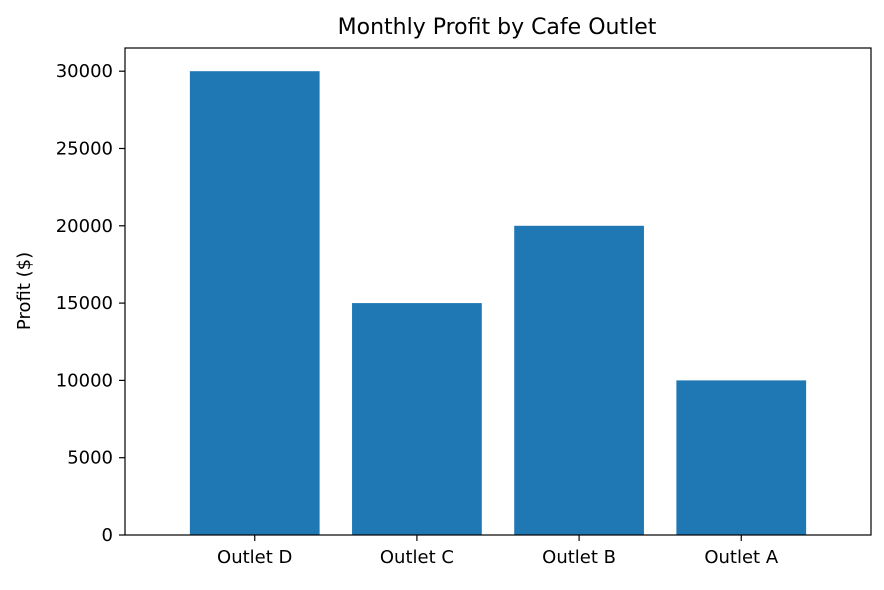  Describe the element at coordinates (84, 303) in the screenshot. I see `y-tick-label: 15000` at that location.